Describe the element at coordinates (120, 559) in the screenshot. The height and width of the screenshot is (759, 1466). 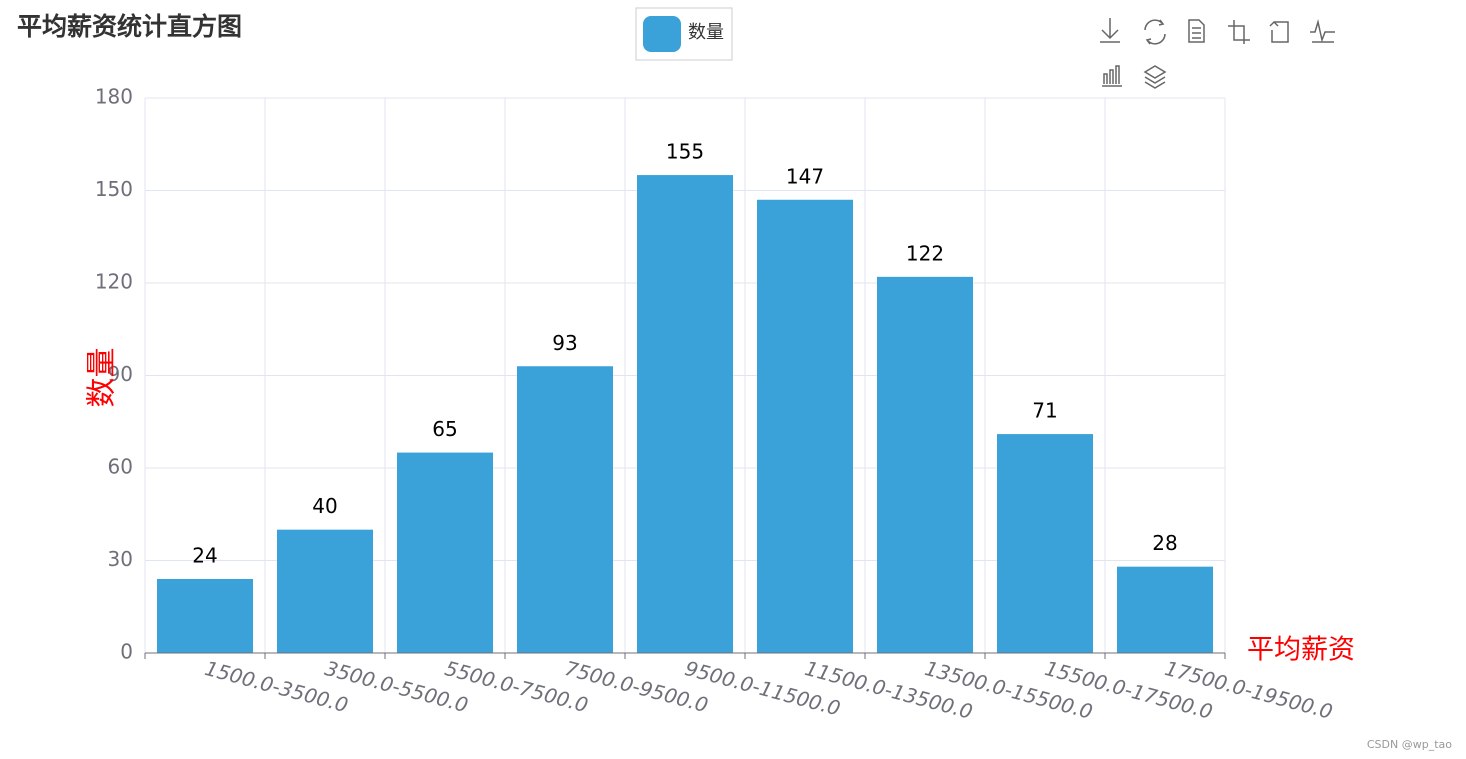
I see `y-tick-label: 30` at that location.